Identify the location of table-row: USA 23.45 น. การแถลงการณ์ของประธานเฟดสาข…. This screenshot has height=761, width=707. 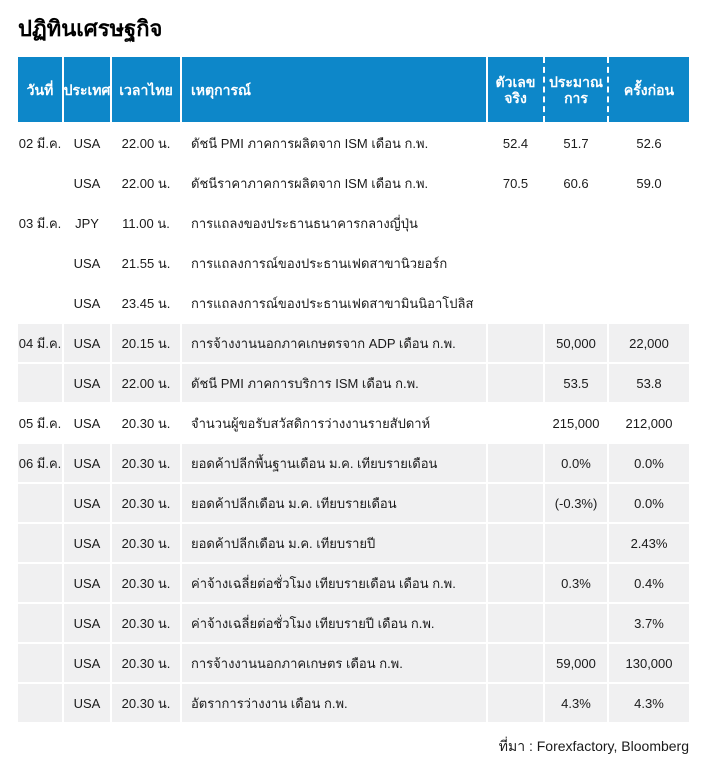
(353, 303).